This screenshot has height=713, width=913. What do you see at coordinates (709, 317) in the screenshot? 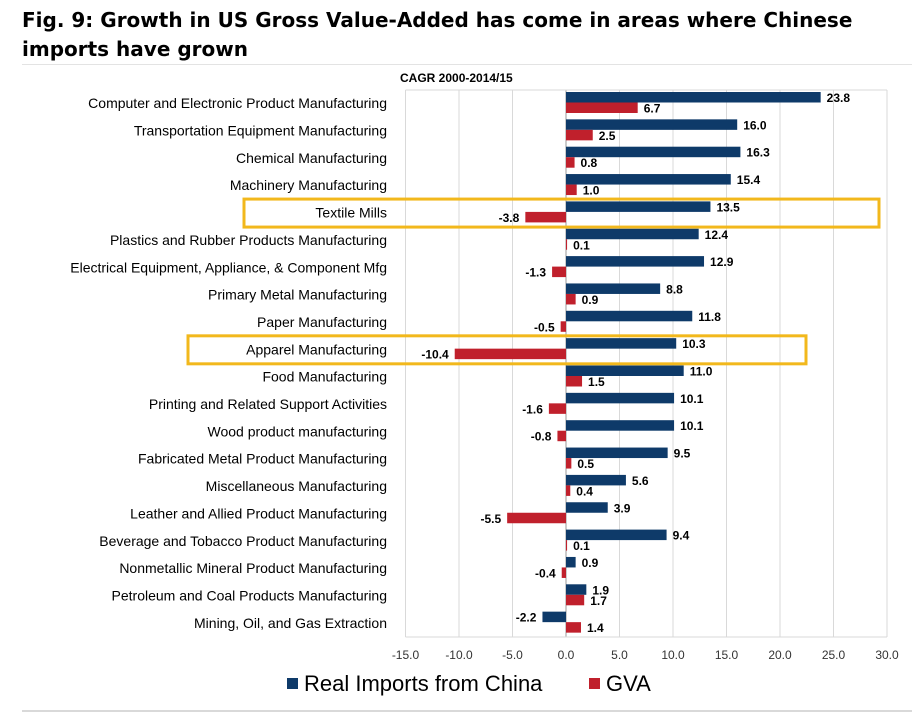
I see `data-label-imports: 11.8` at bounding box center [709, 317].